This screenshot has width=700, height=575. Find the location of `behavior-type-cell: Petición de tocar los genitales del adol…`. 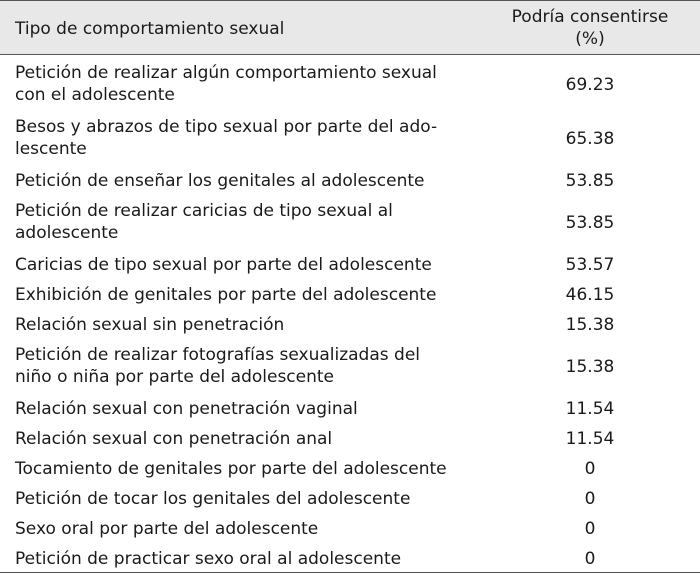

behavior-type-cell: Petición de tocar los genitales del adol… is located at coordinates (250, 499).